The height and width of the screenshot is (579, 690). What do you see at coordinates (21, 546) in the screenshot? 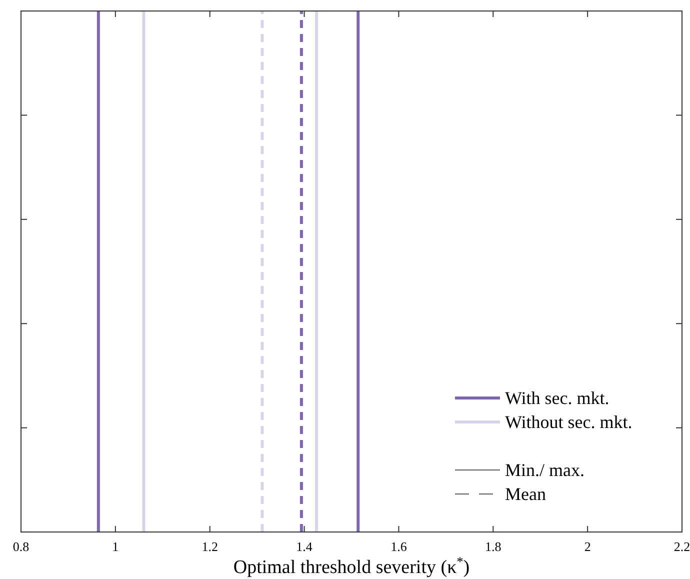
I see `x-tick-label: 0.8` at bounding box center [21, 546].